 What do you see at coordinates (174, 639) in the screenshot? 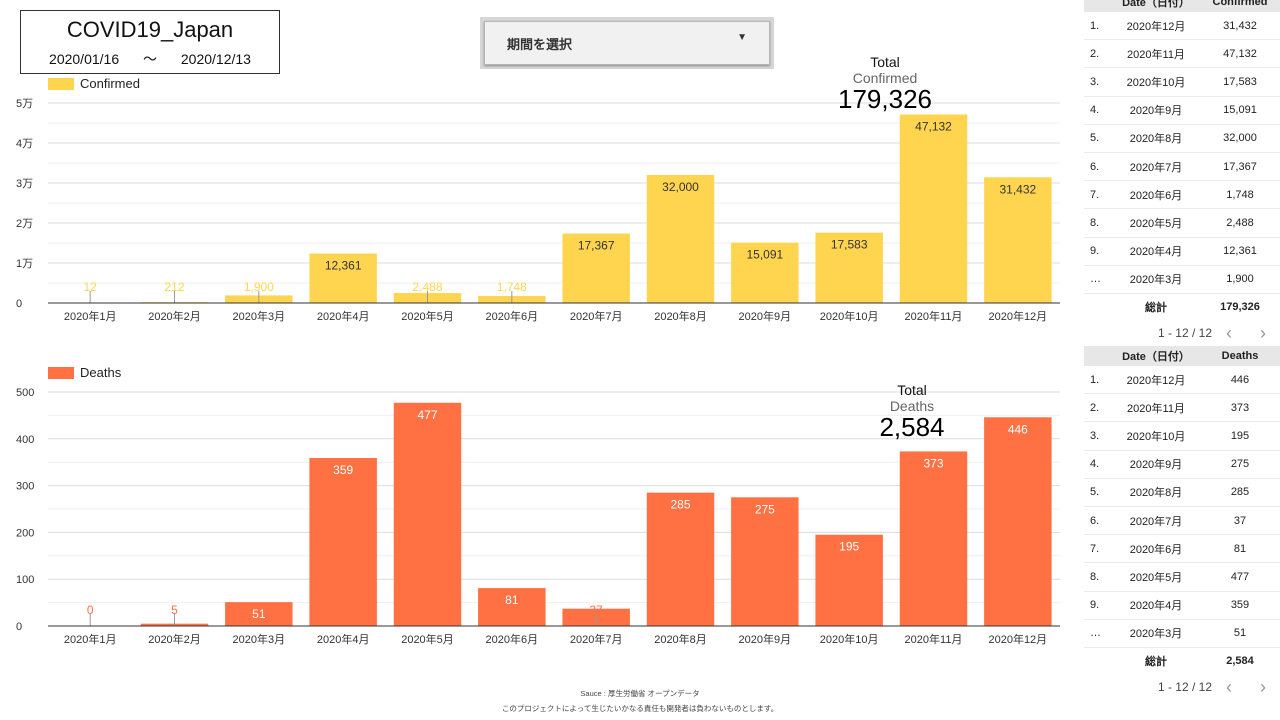
I see `deaths-x-tick-label: 2020年2月` at bounding box center [174, 639].